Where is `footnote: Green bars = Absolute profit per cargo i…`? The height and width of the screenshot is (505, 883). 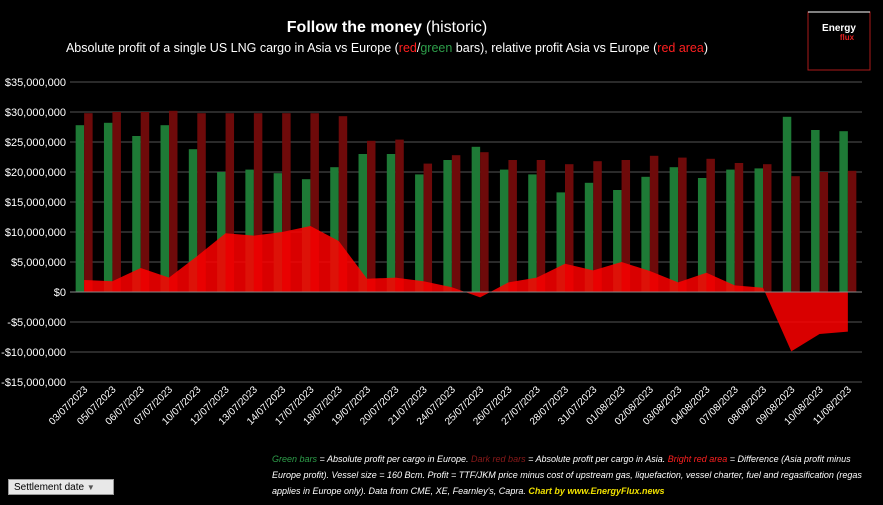 footnote: Green bars = Absolute profit per cargo i… is located at coordinates (572, 475).